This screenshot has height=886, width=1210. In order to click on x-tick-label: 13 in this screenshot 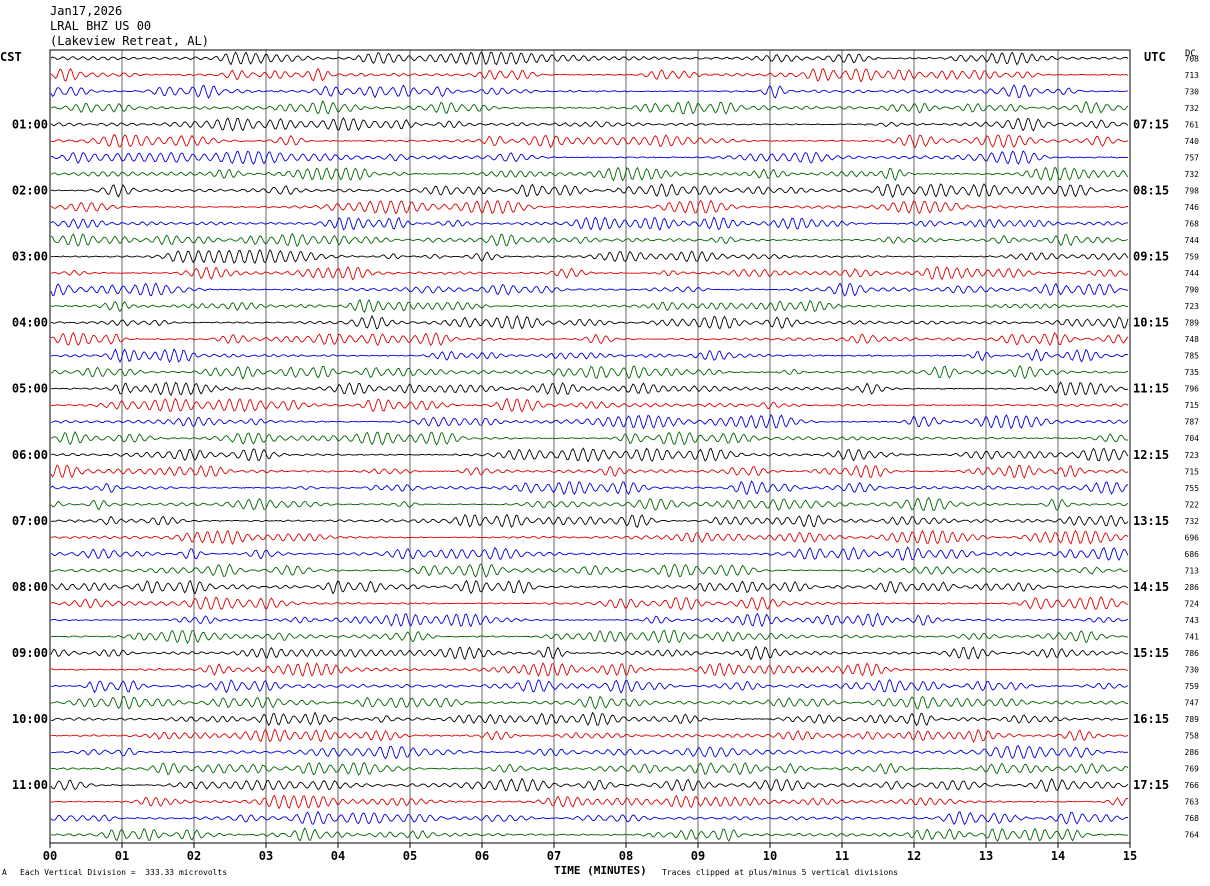, I will do `click(986, 856)`.